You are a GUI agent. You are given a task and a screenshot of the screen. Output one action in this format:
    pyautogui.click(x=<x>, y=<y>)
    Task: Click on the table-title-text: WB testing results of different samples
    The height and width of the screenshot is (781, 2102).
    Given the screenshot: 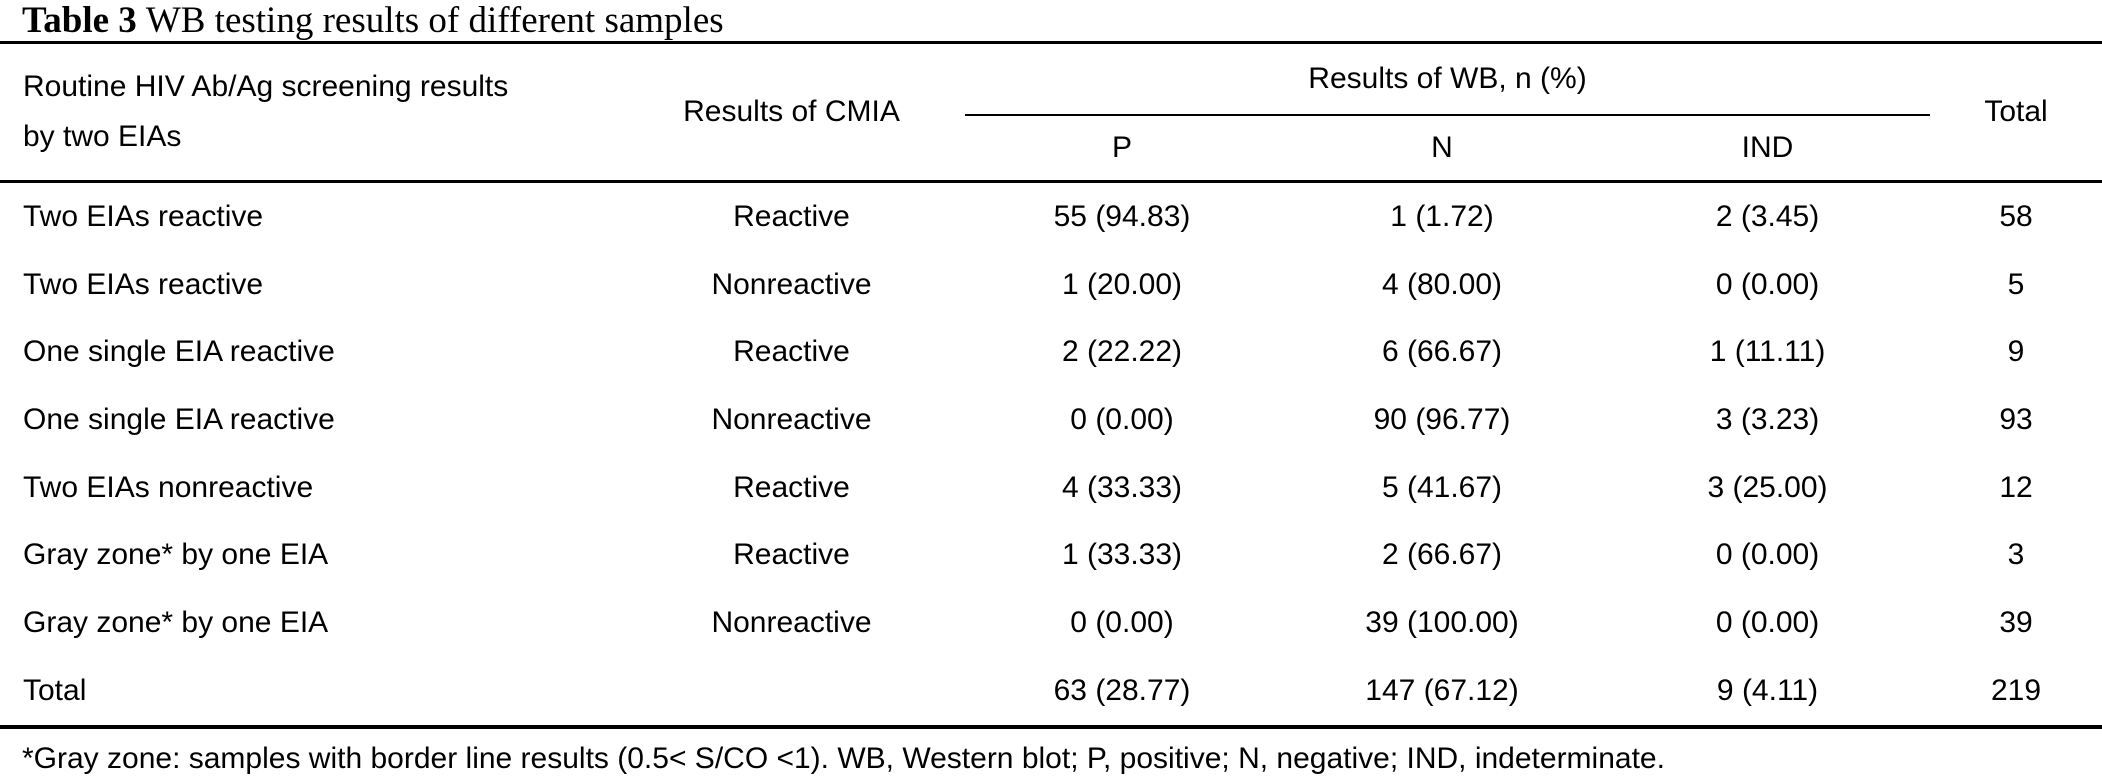 What is the action you would take?
    pyautogui.click(x=434, y=20)
    